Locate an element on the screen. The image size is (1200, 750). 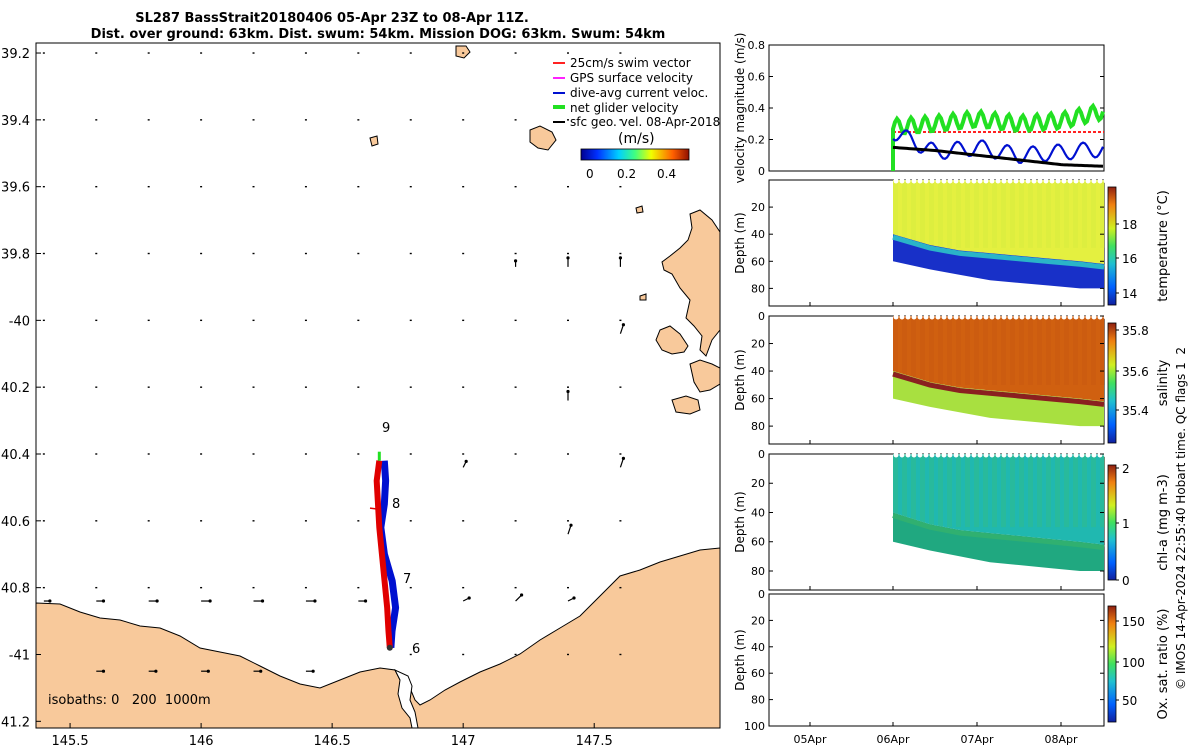
kent-group-island is located at coordinates (543, 138).